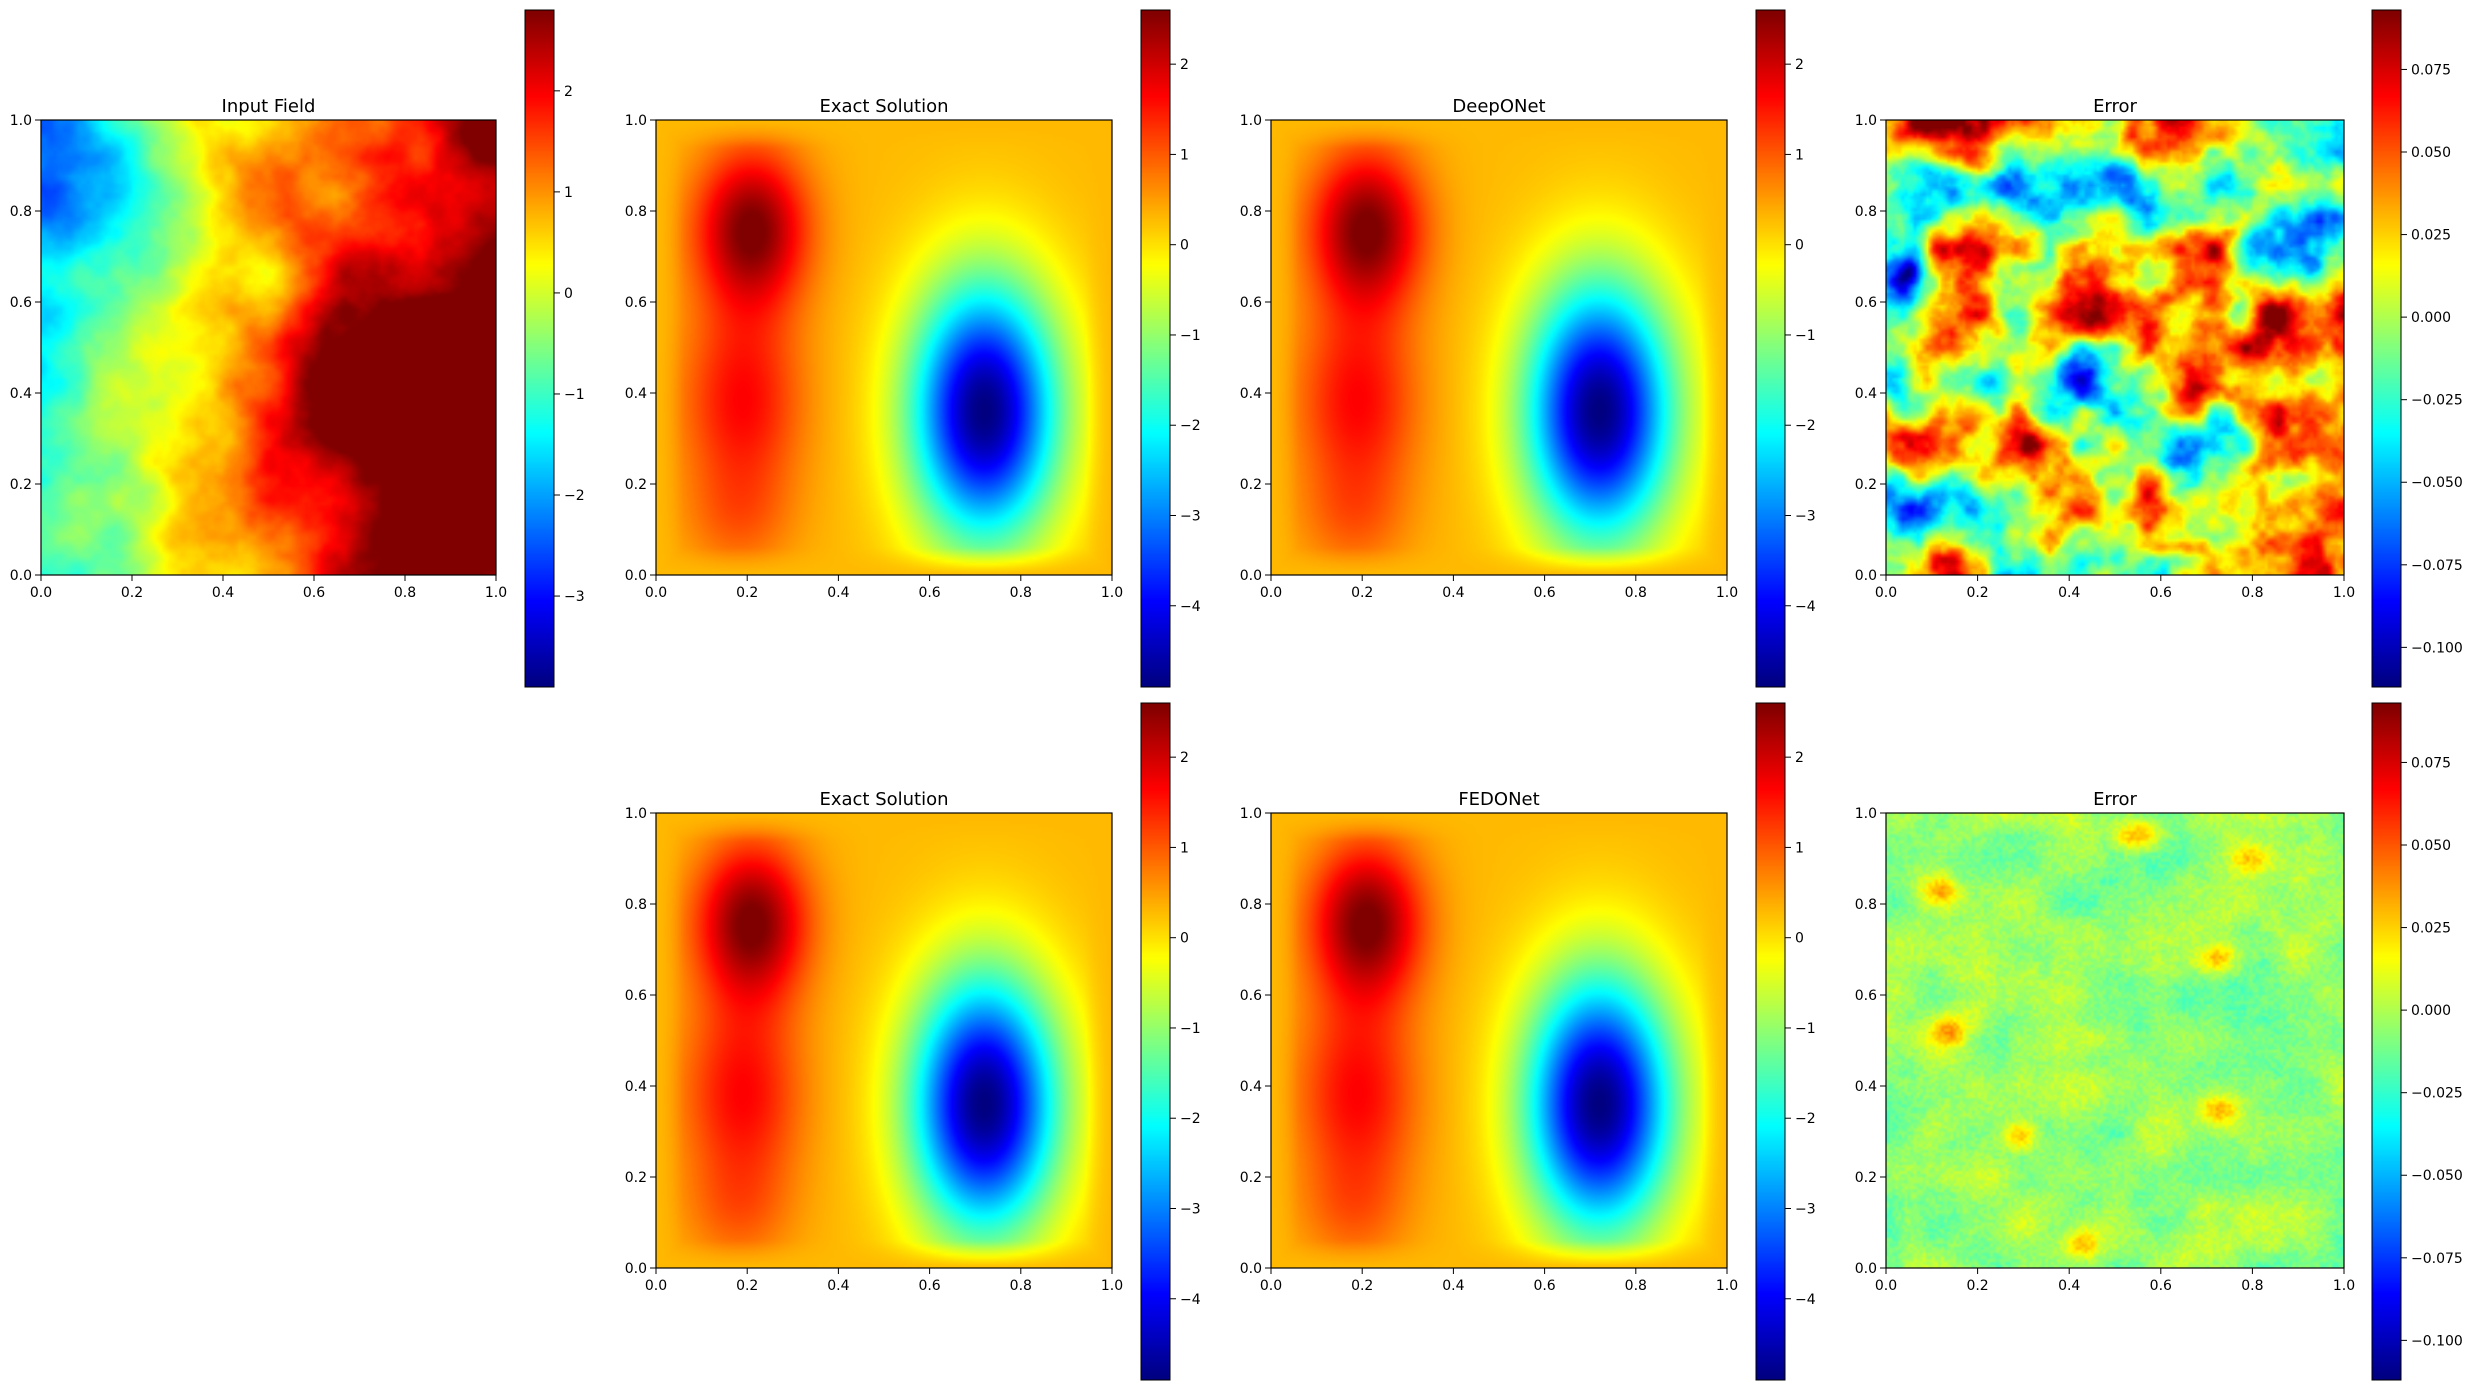 Image resolution: width=2477 pixels, height=1390 pixels. What do you see at coordinates (883, 799) in the screenshot?
I see `panel-title: Exact Solution` at bounding box center [883, 799].